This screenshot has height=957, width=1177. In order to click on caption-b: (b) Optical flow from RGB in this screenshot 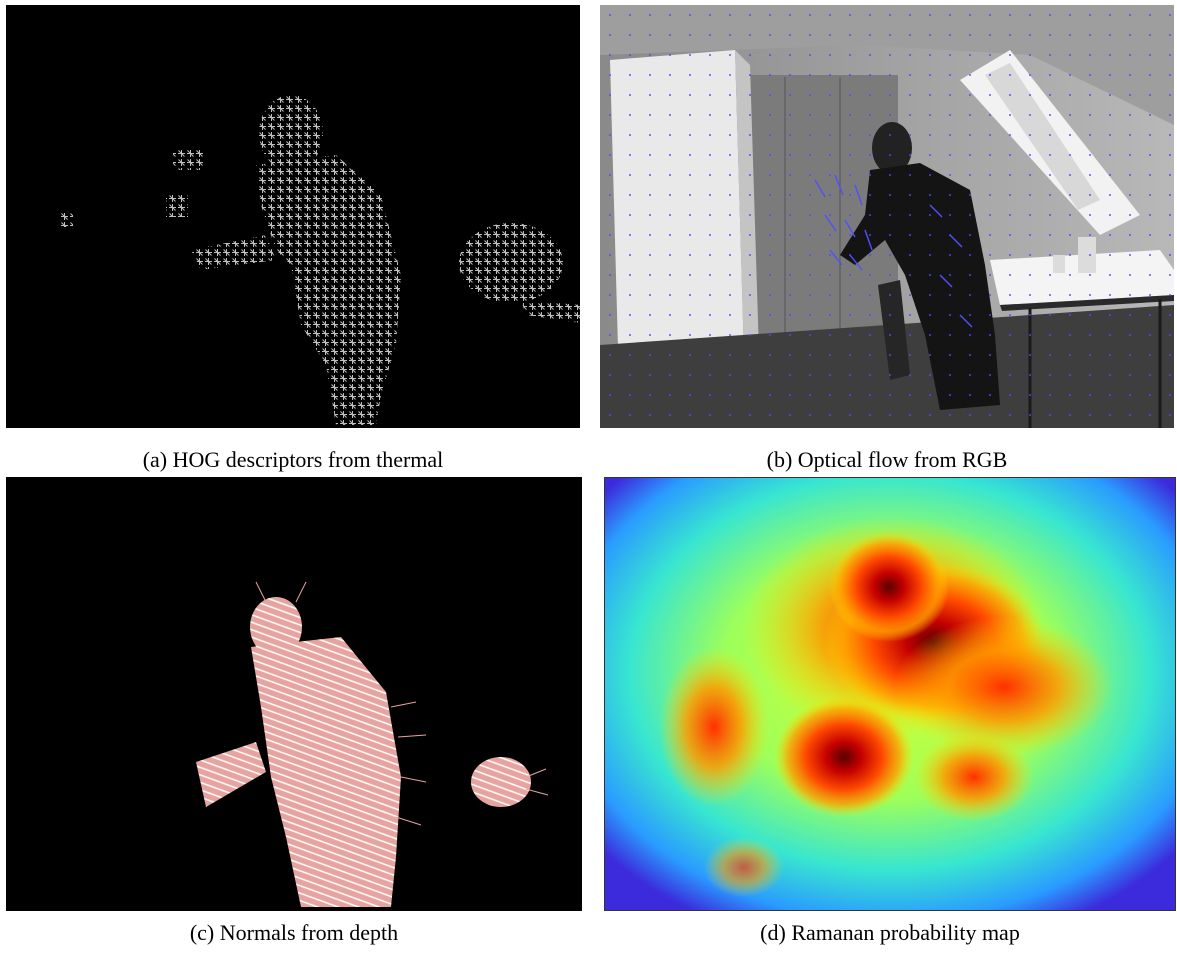, I will do `click(887, 459)`.